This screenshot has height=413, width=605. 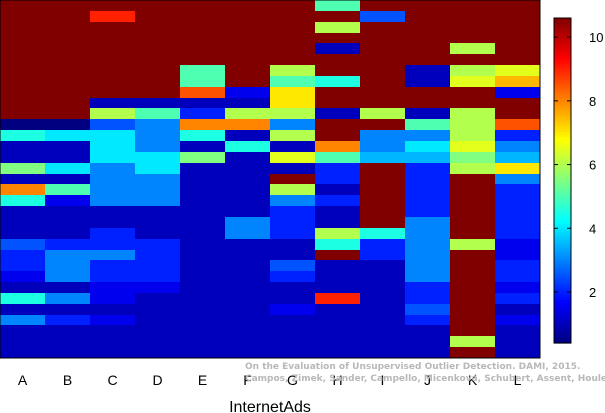 What do you see at coordinates (518, 380) in the screenshot?
I see `x-tick-label: L` at bounding box center [518, 380].